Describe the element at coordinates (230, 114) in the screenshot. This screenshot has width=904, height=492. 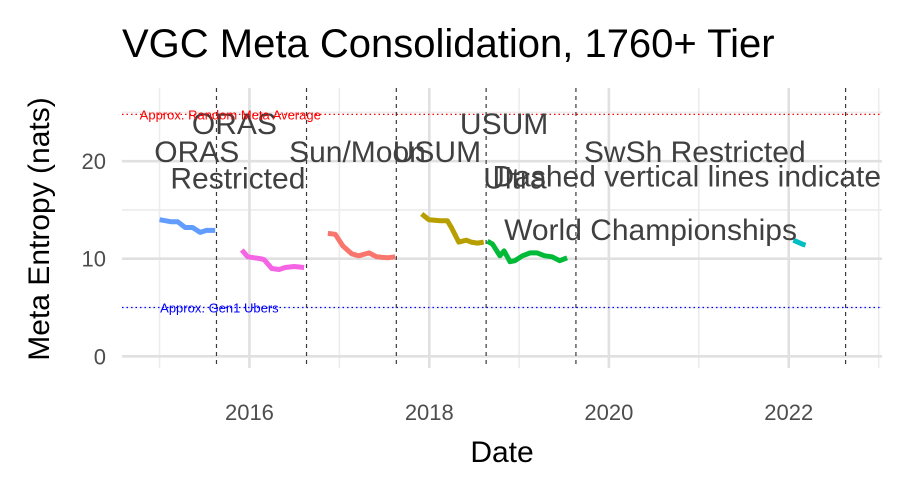
I see `reference-label: Approx. Random Meta Average` at that location.